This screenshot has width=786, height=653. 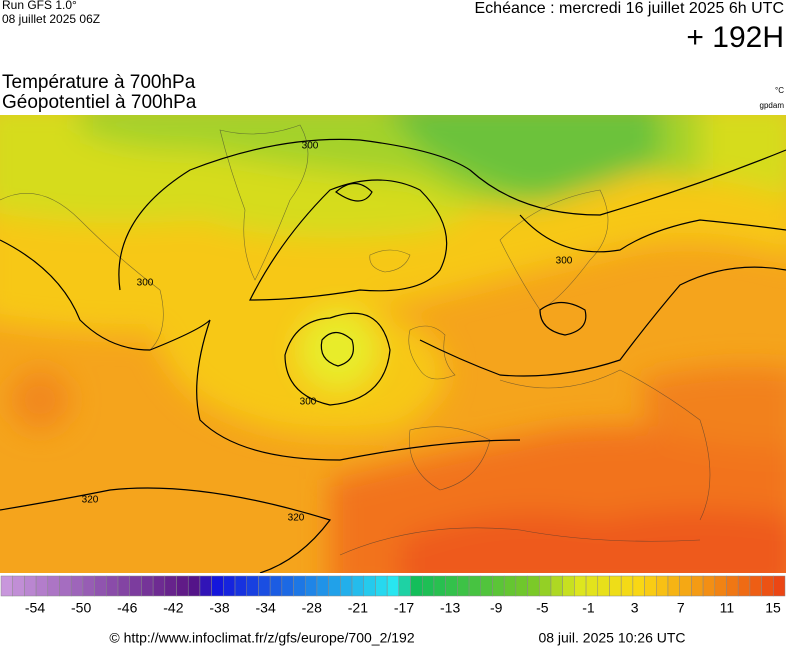 What do you see at coordinates (772, 105) in the screenshot?
I see `unit-geopotential: gpdam` at bounding box center [772, 105].